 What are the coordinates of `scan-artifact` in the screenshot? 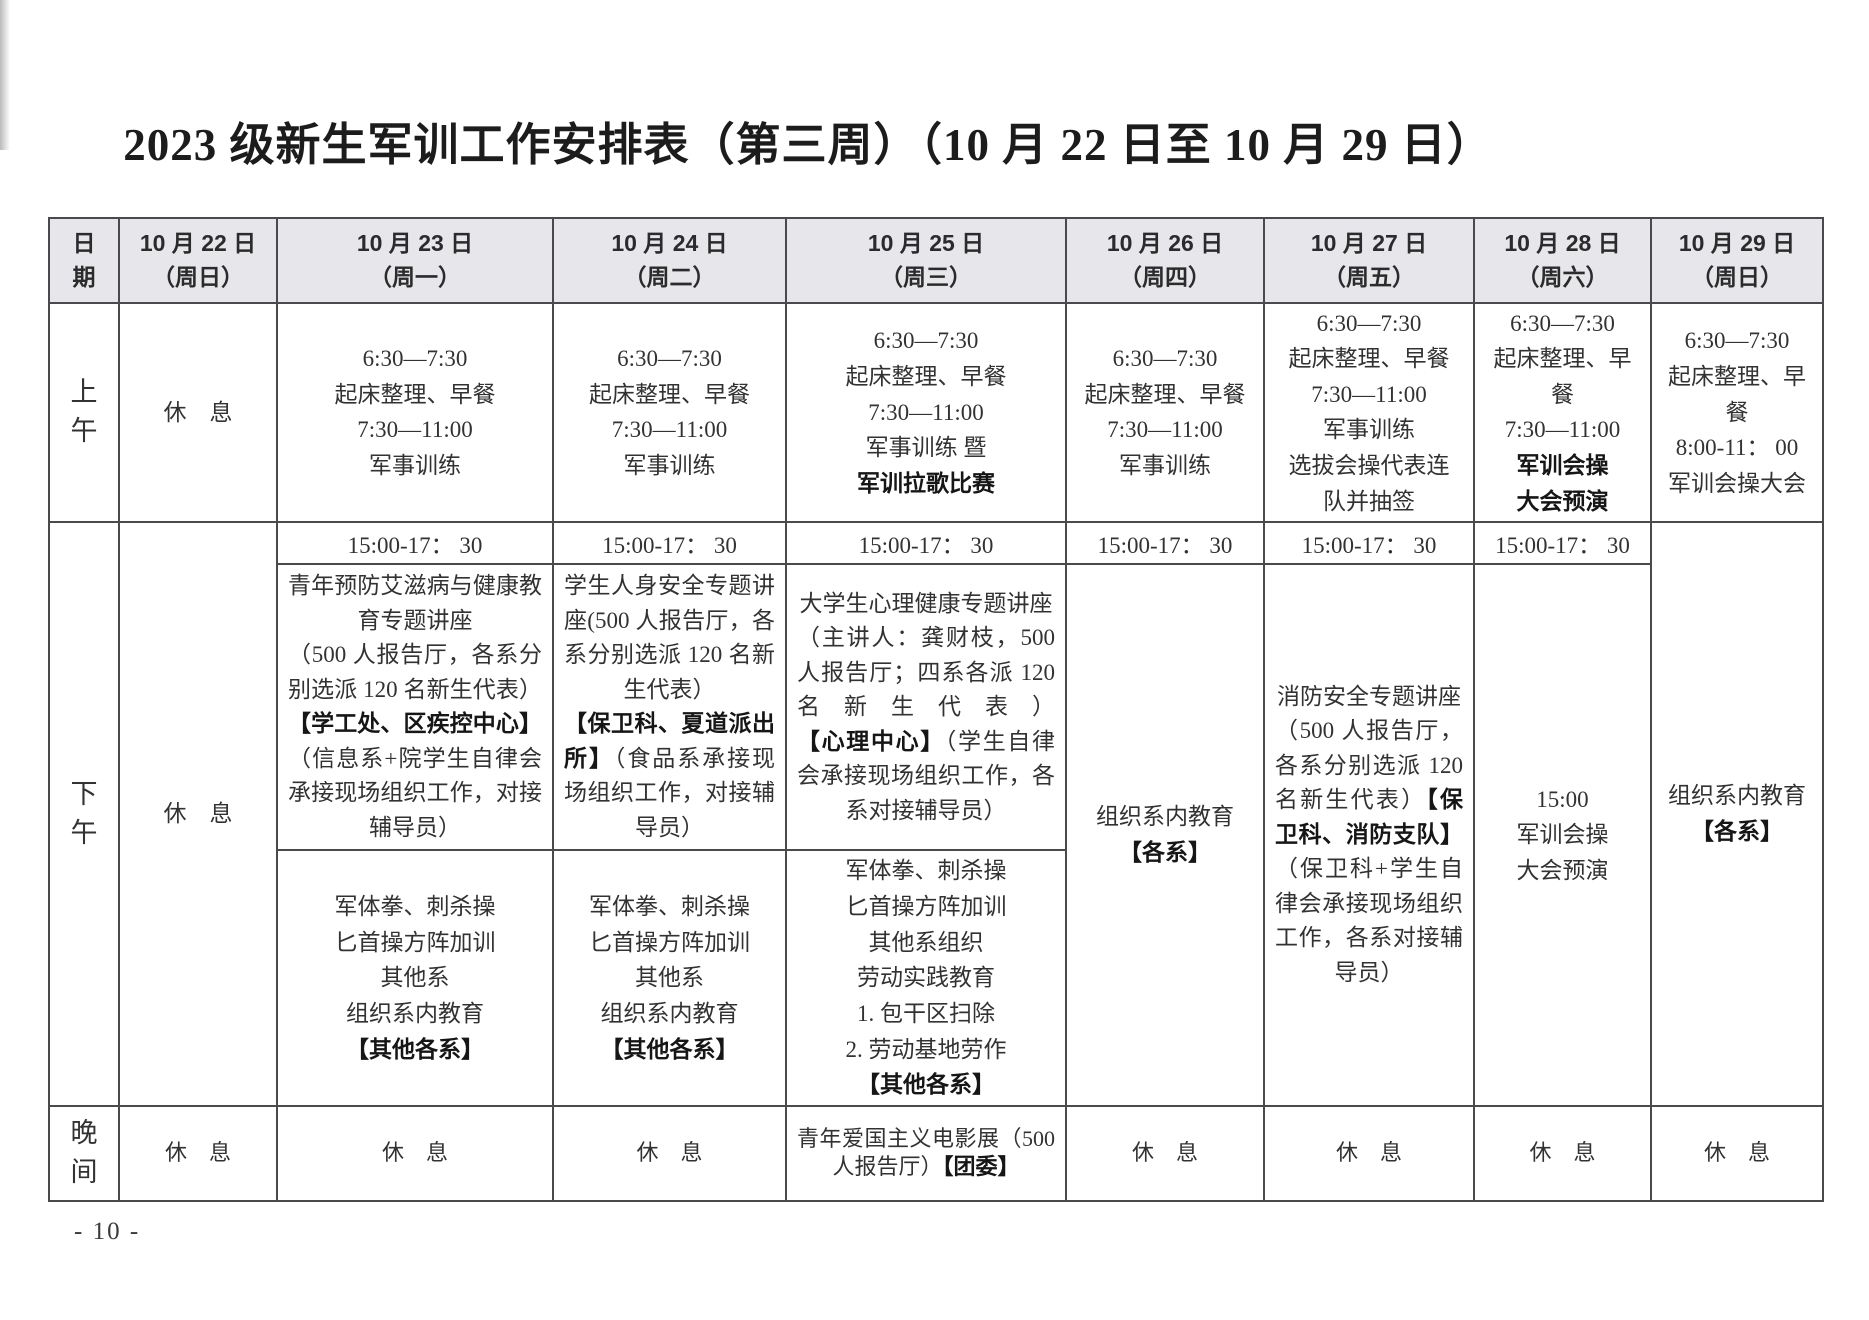 It's located at (5, 75).